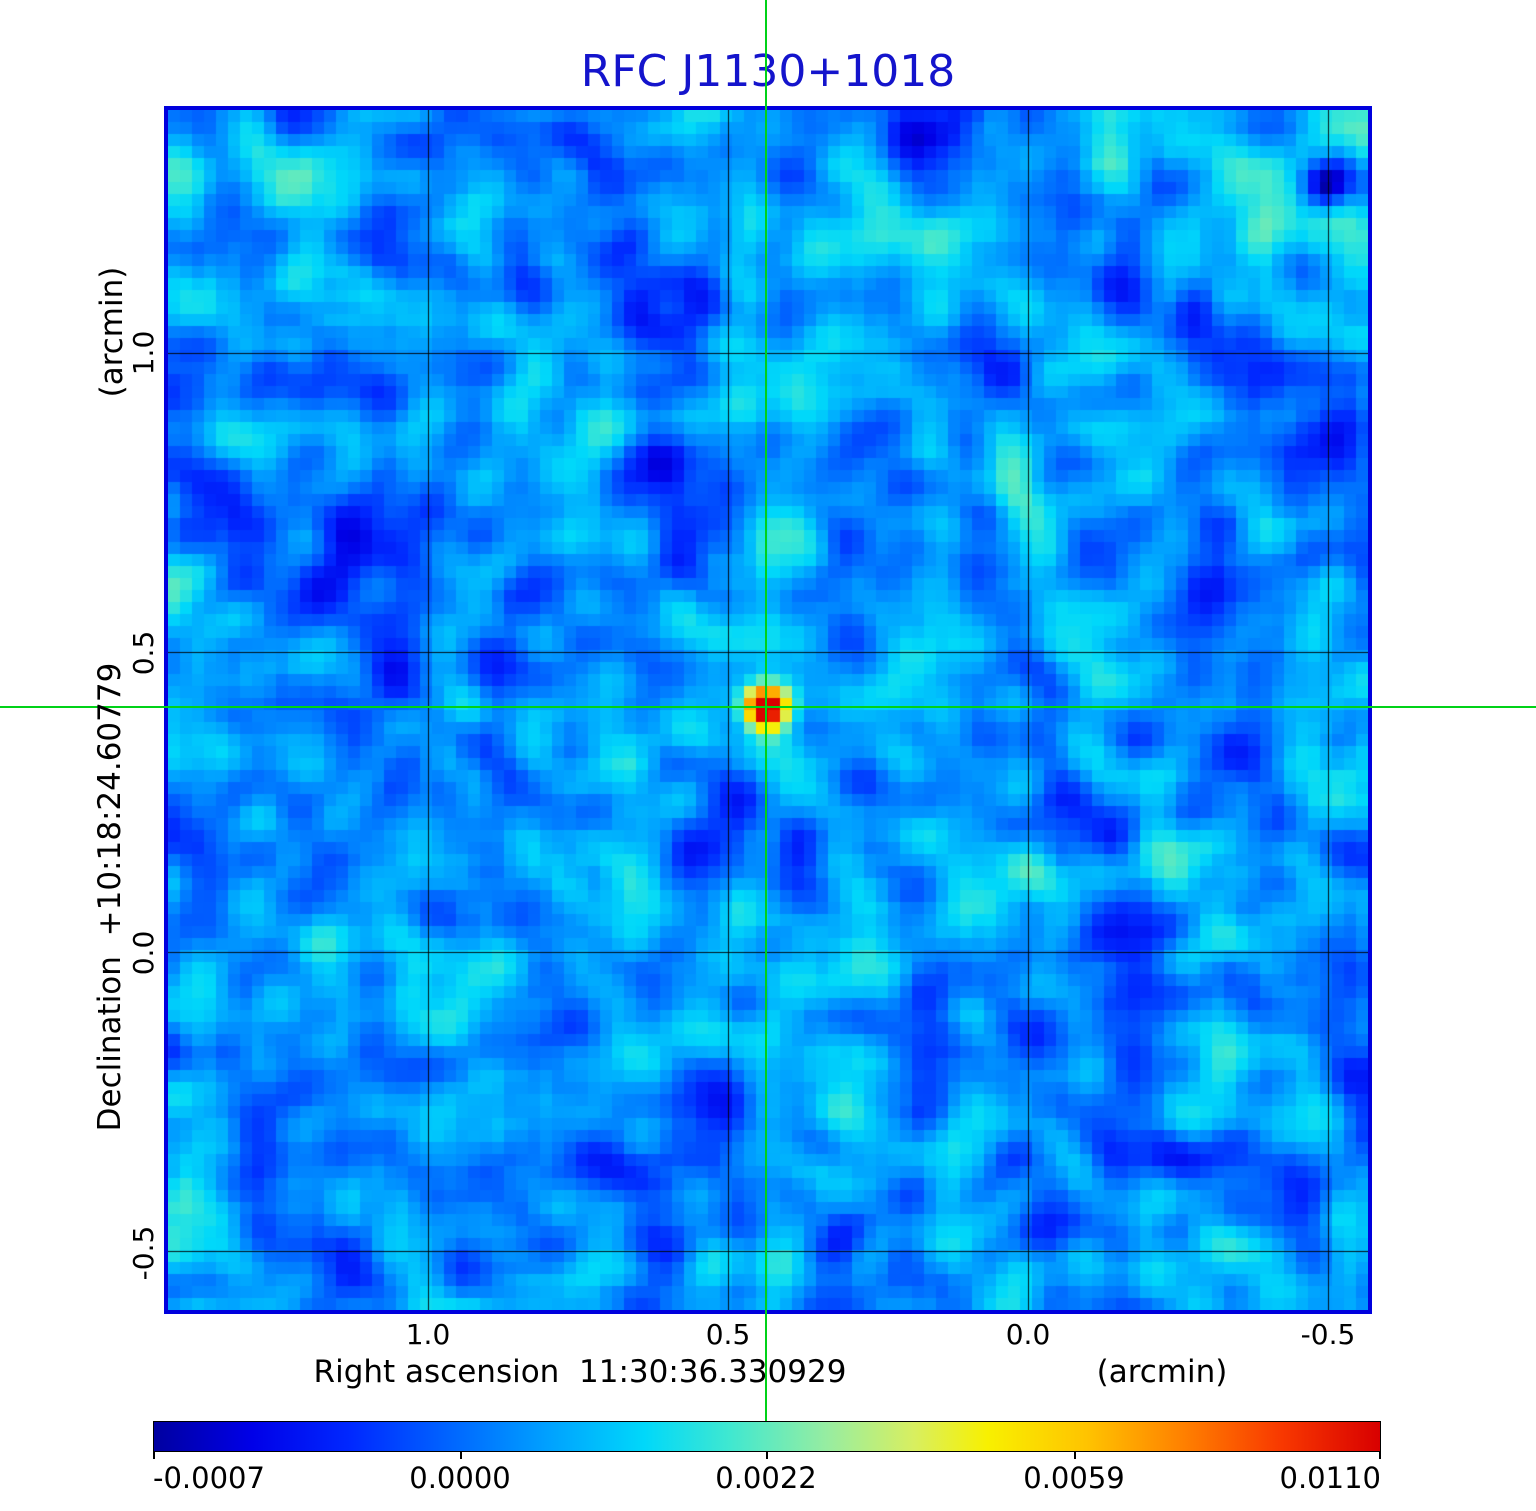  What do you see at coordinates (580, 1372) in the screenshot?
I see `x-axis-label: Right ascension 11:30:36.330929` at bounding box center [580, 1372].